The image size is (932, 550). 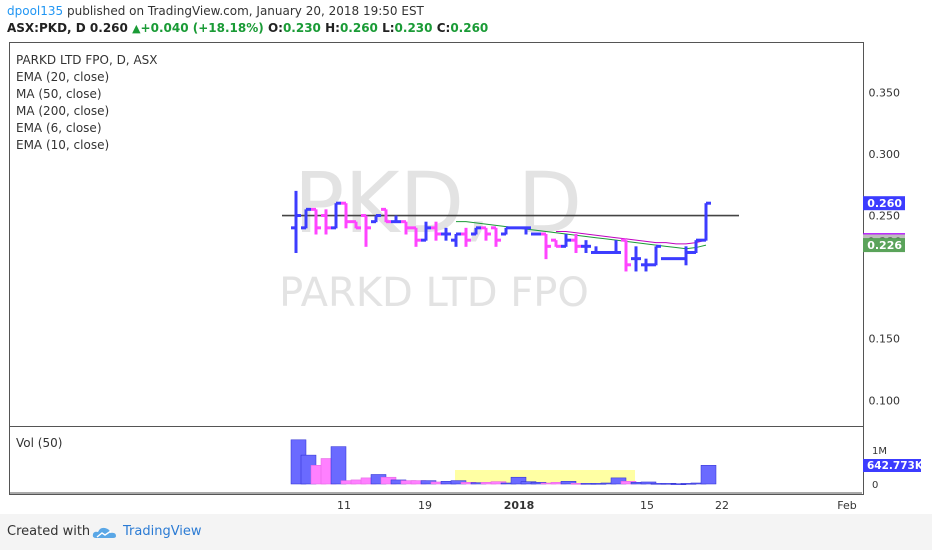 I want to click on legend-ma50: MA (50, close), so click(x=59, y=94).